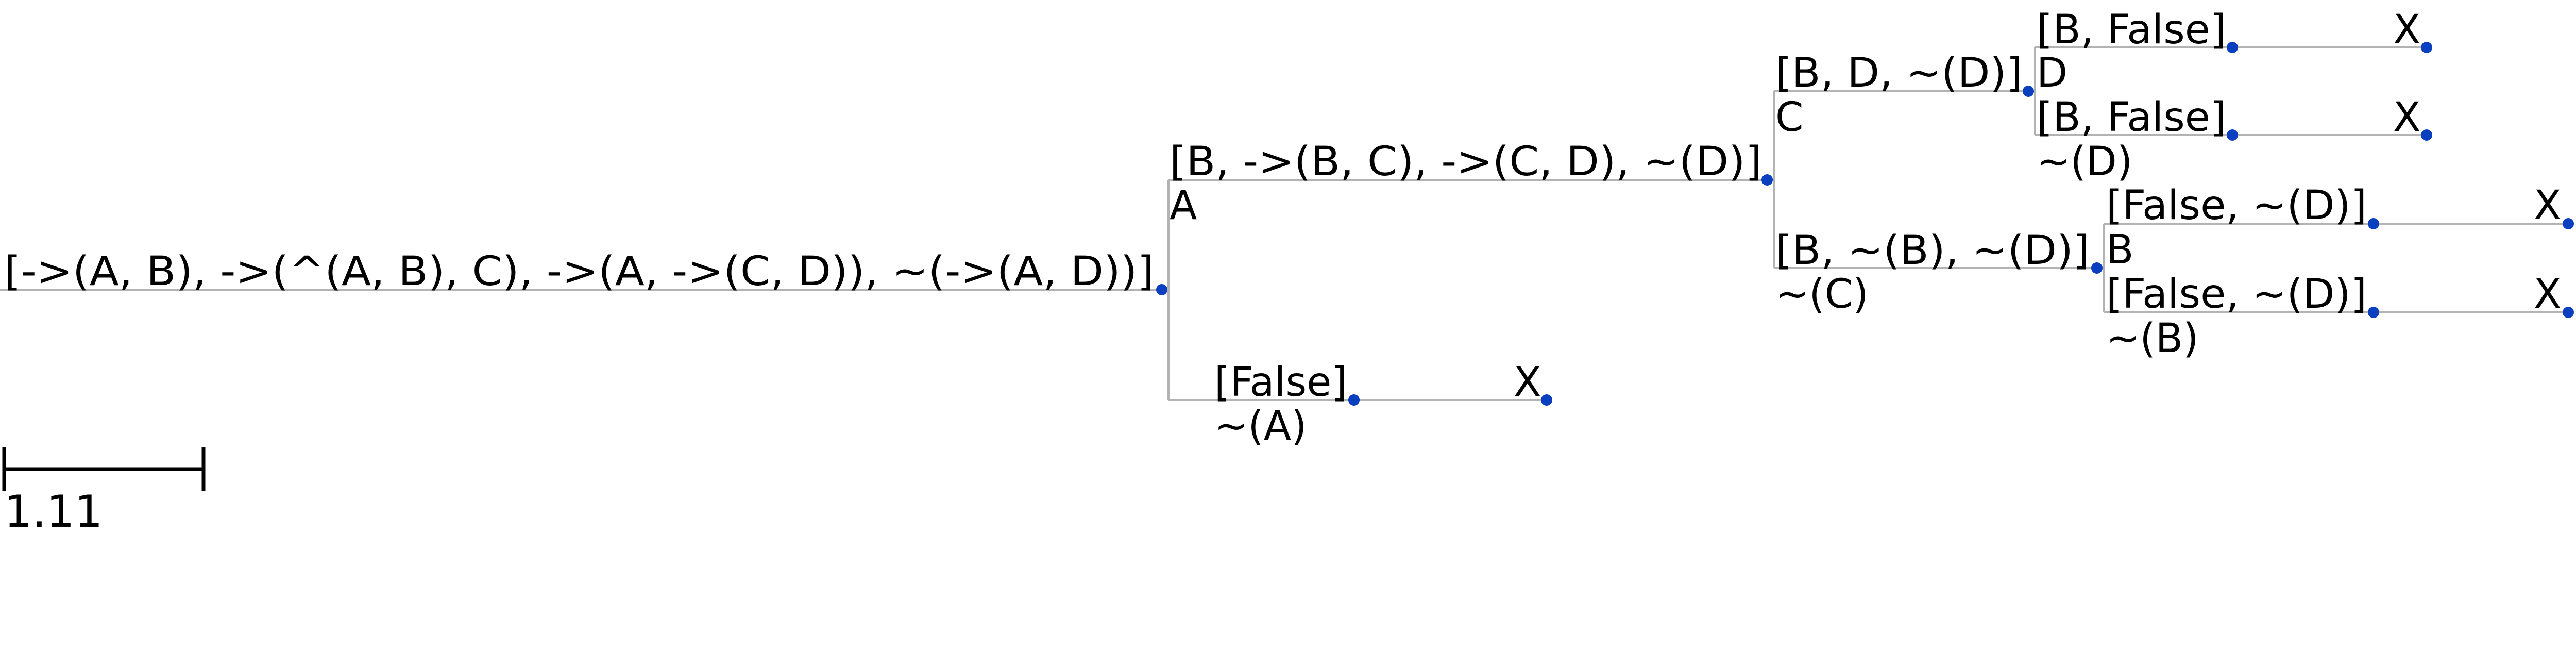 The height and width of the screenshot is (650, 2576). I want to click on cd-edge-label: D, so click(2052, 73).